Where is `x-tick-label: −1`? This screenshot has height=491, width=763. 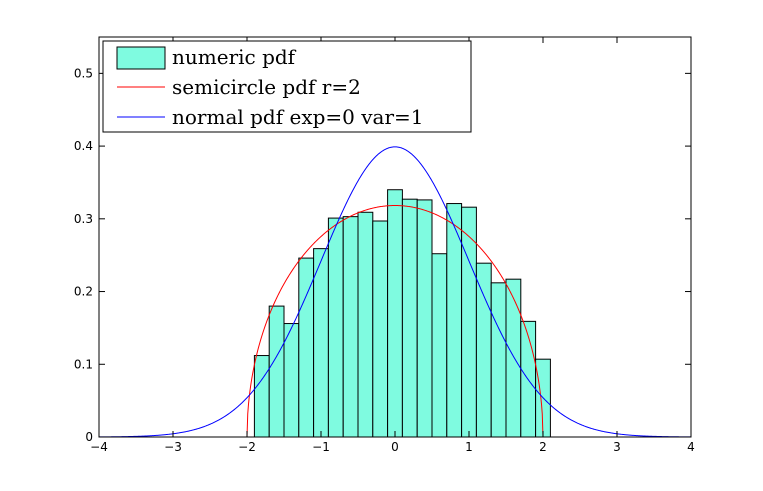
x-tick-label: −1 is located at coordinates (321, 447).